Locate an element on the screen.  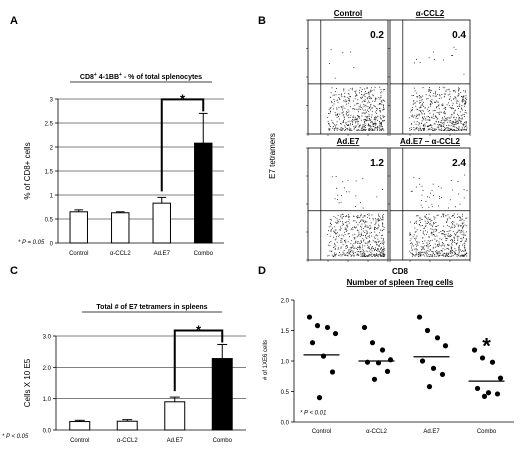
quadrant-percentage: 0.2 is located at coordinates (377, 35).